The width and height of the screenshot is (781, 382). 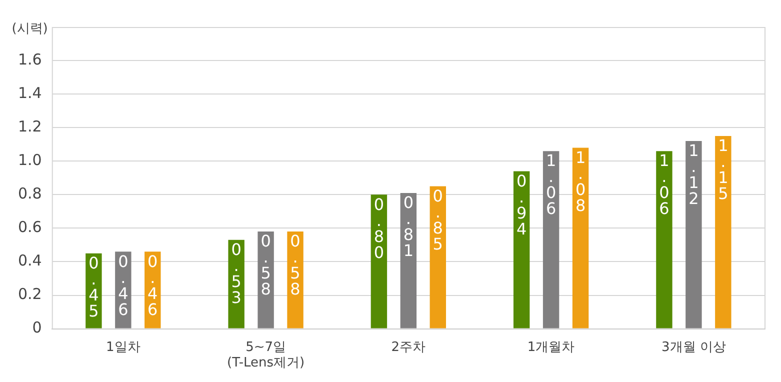 I want to click on data-label: 1.12, so click(x=693, y=174).